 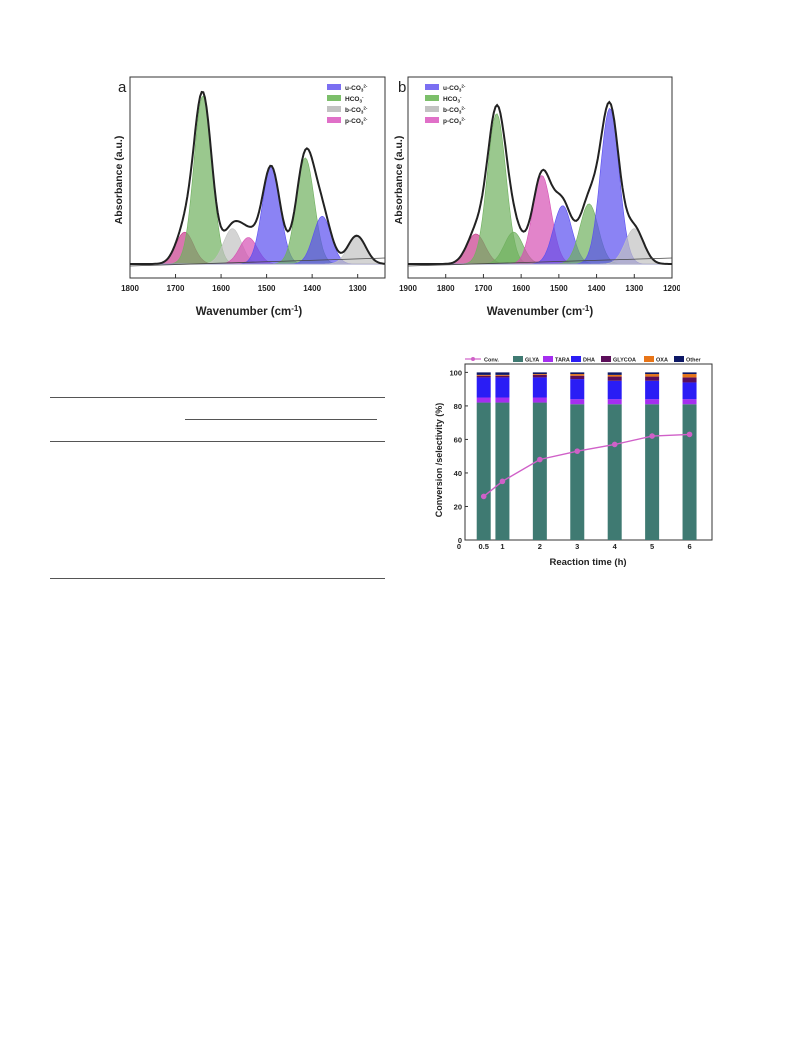 I want to click on legend-label: TARA, so click(x=562, y=361).